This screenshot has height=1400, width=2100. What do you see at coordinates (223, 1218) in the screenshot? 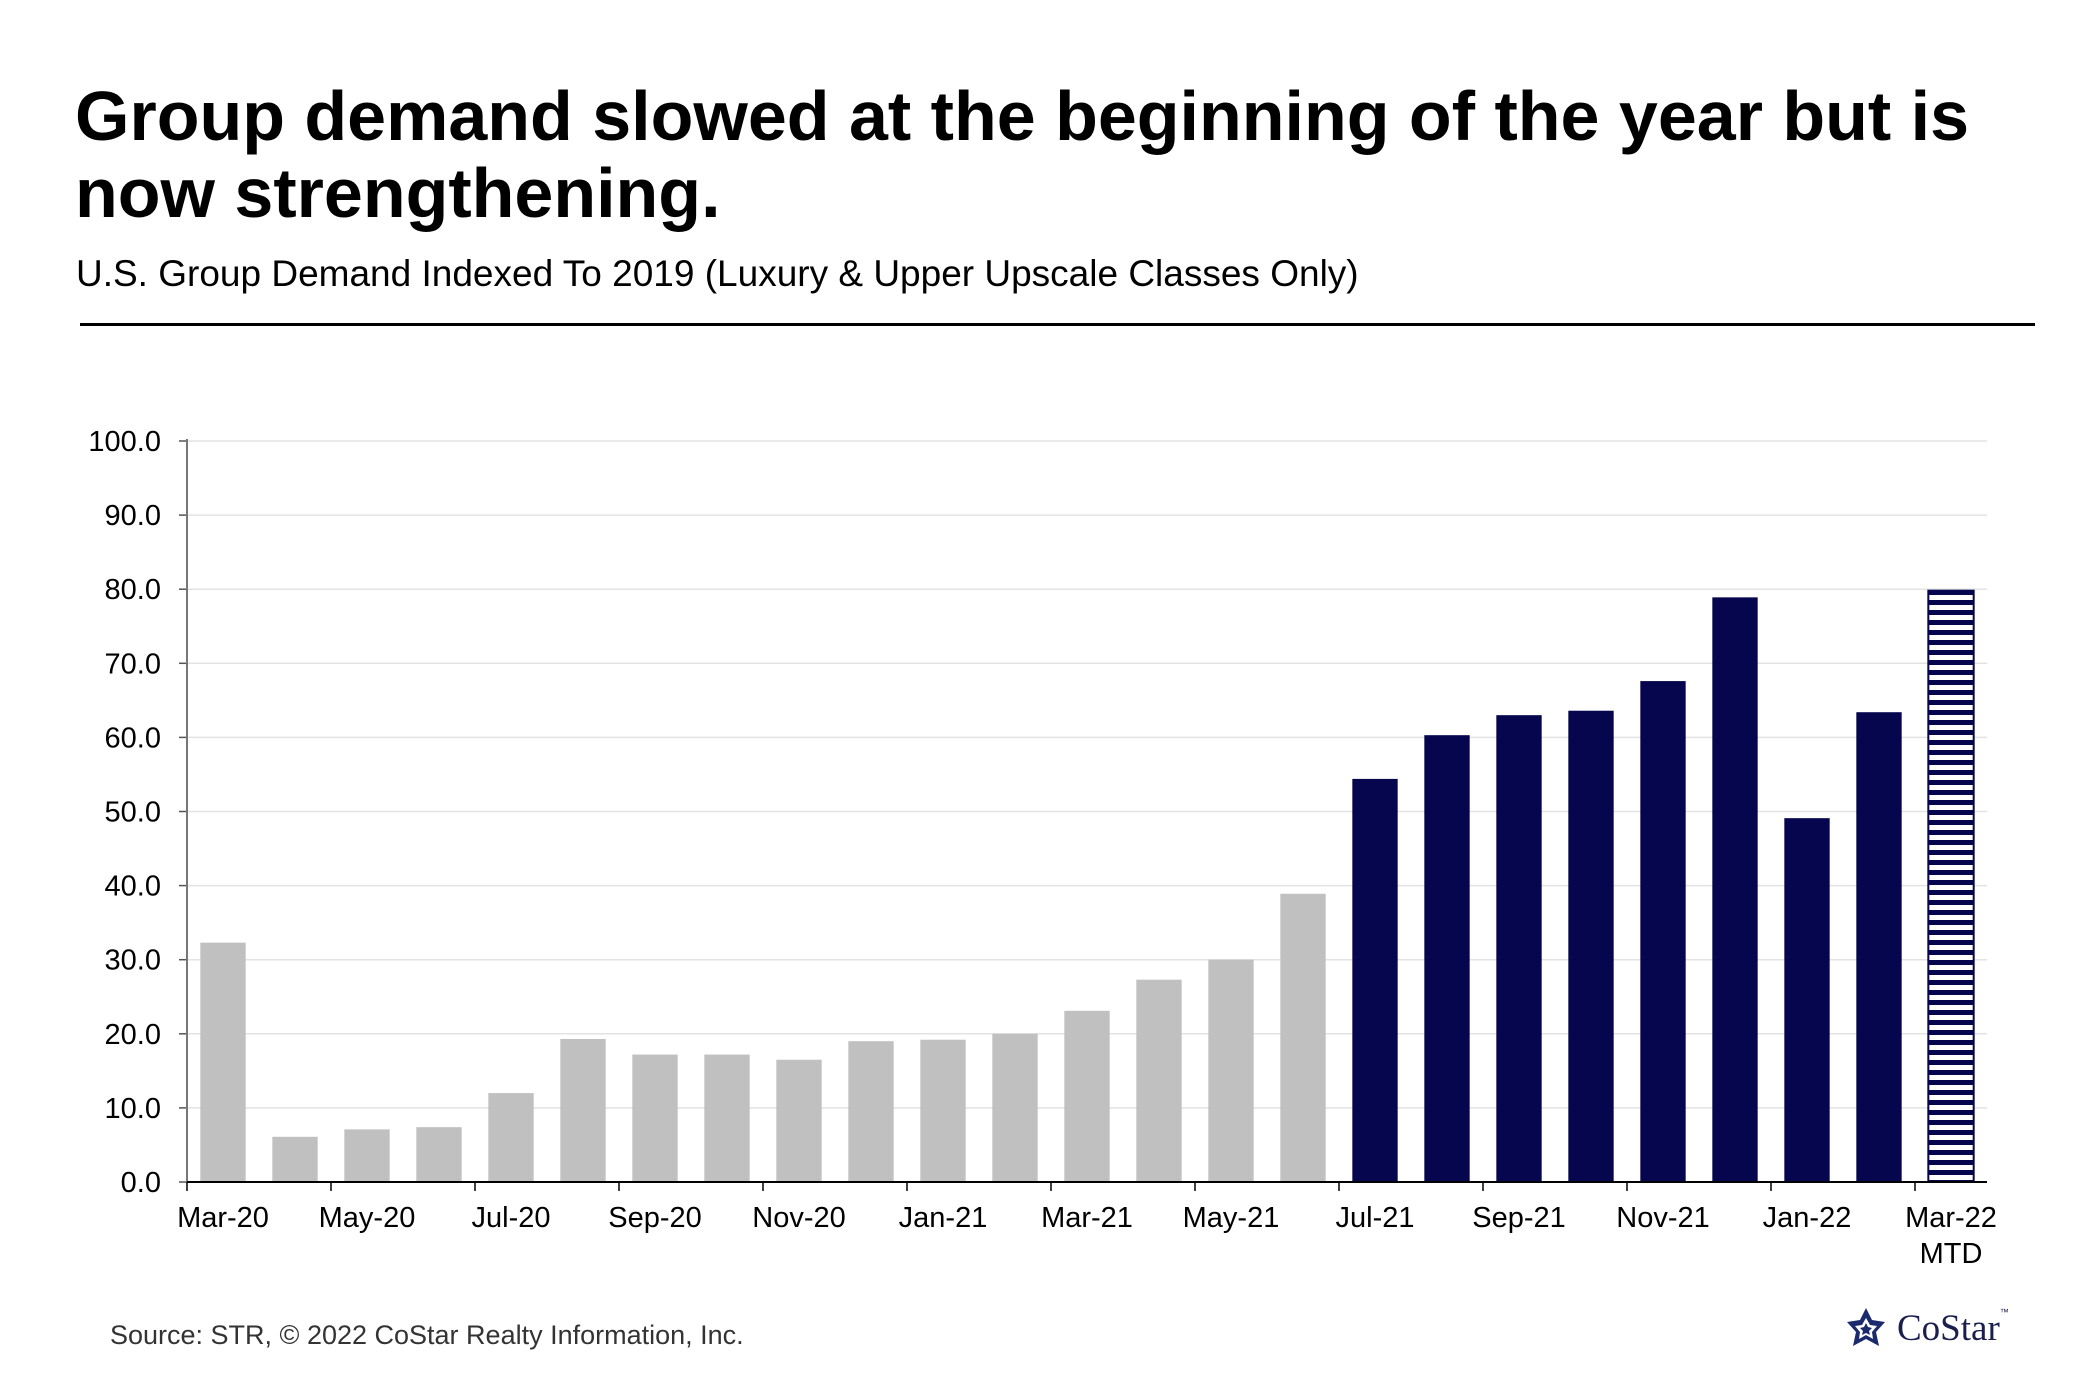
I see `x-tick-label: Mar-20` at bounding box center [223, 1218].